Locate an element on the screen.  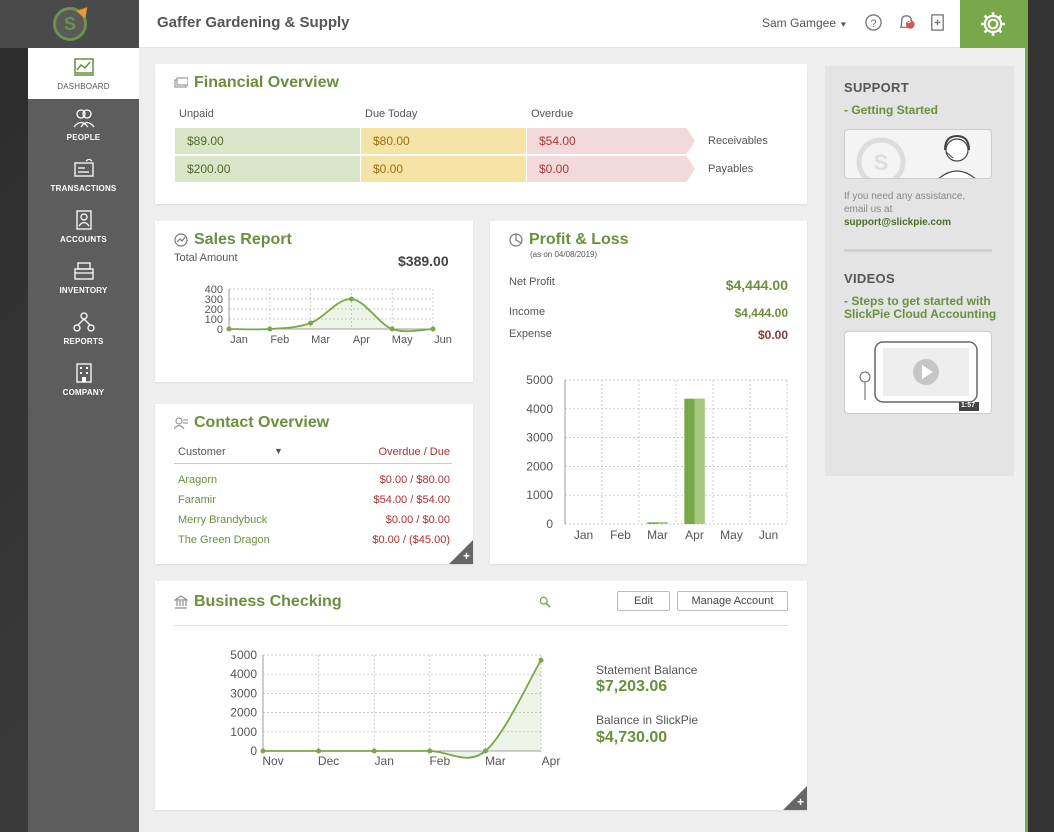
add-contact-button is located at coordinates (461, 552).